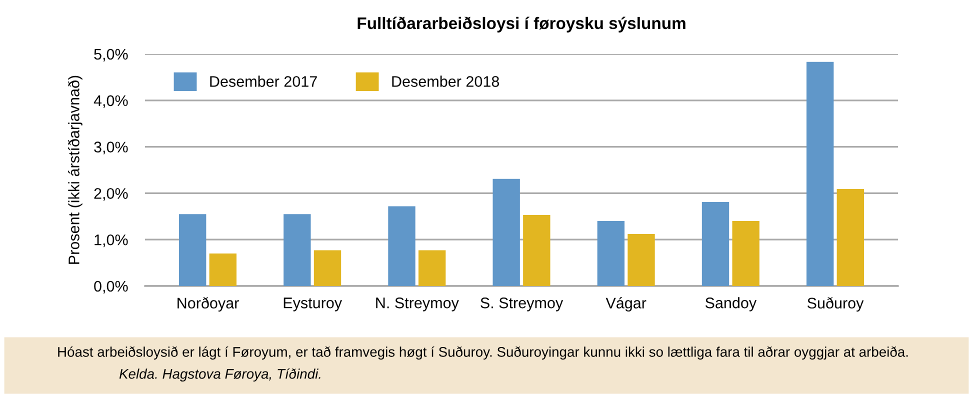 The image size is (975, 398). I want to click on x-tick-label: Eysturoy, so click(313, 305).